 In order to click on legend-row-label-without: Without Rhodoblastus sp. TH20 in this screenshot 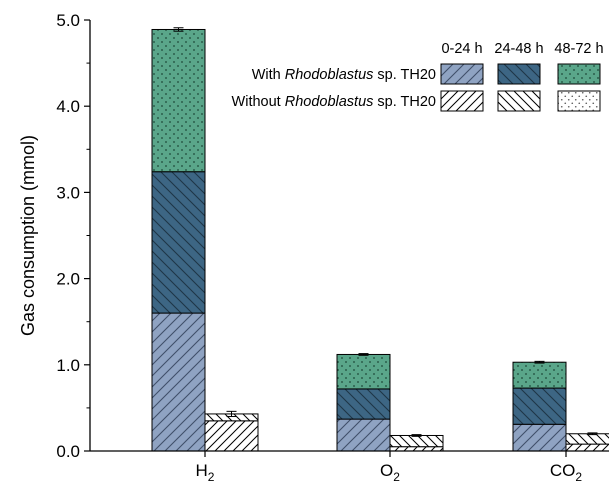, I will do `click(334, 102)`.